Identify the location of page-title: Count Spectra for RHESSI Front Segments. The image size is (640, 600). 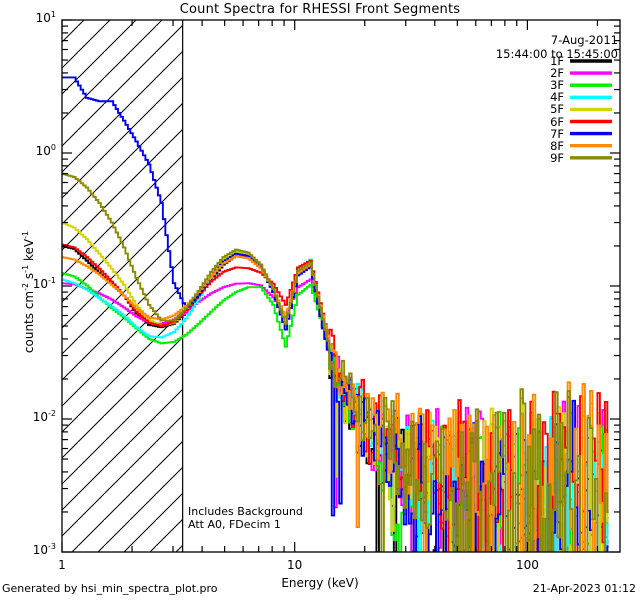
(320, 9).